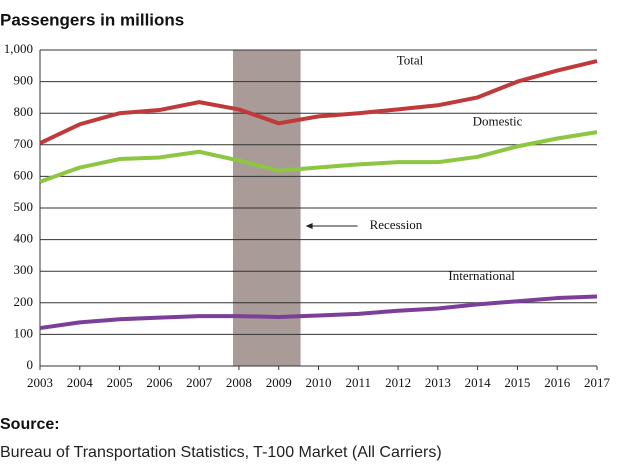 The width and height of the screenshot is (632, 474). I want to click on x-tick-label: 2016, so click(557, 382).